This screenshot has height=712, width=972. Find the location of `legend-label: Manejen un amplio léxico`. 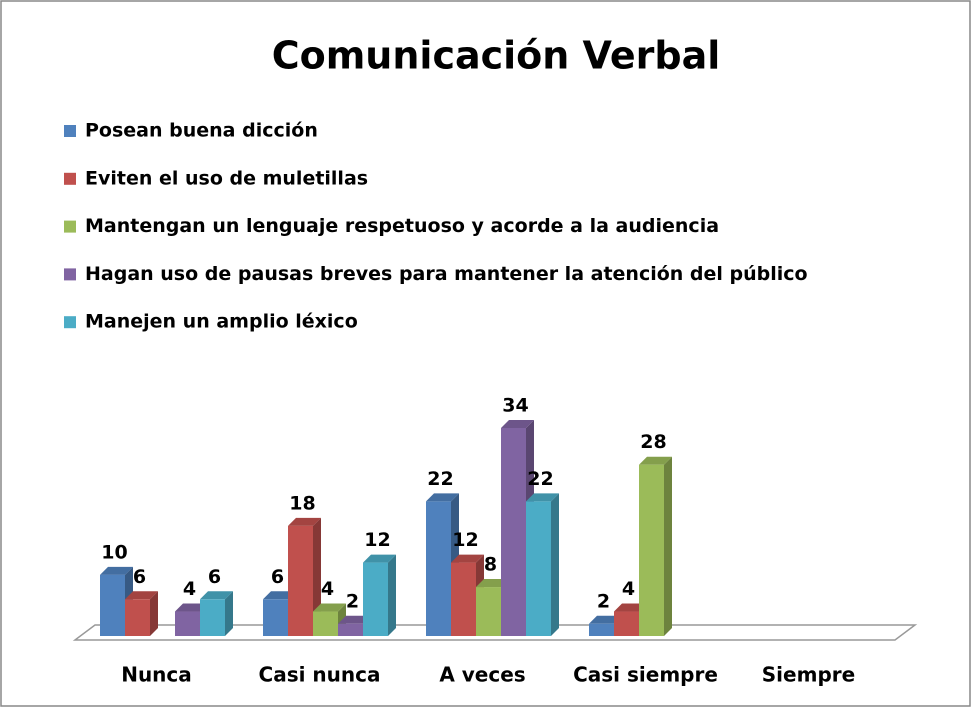

legend-label: Manejen un amplio léxico is located at coordinates (221, 322).